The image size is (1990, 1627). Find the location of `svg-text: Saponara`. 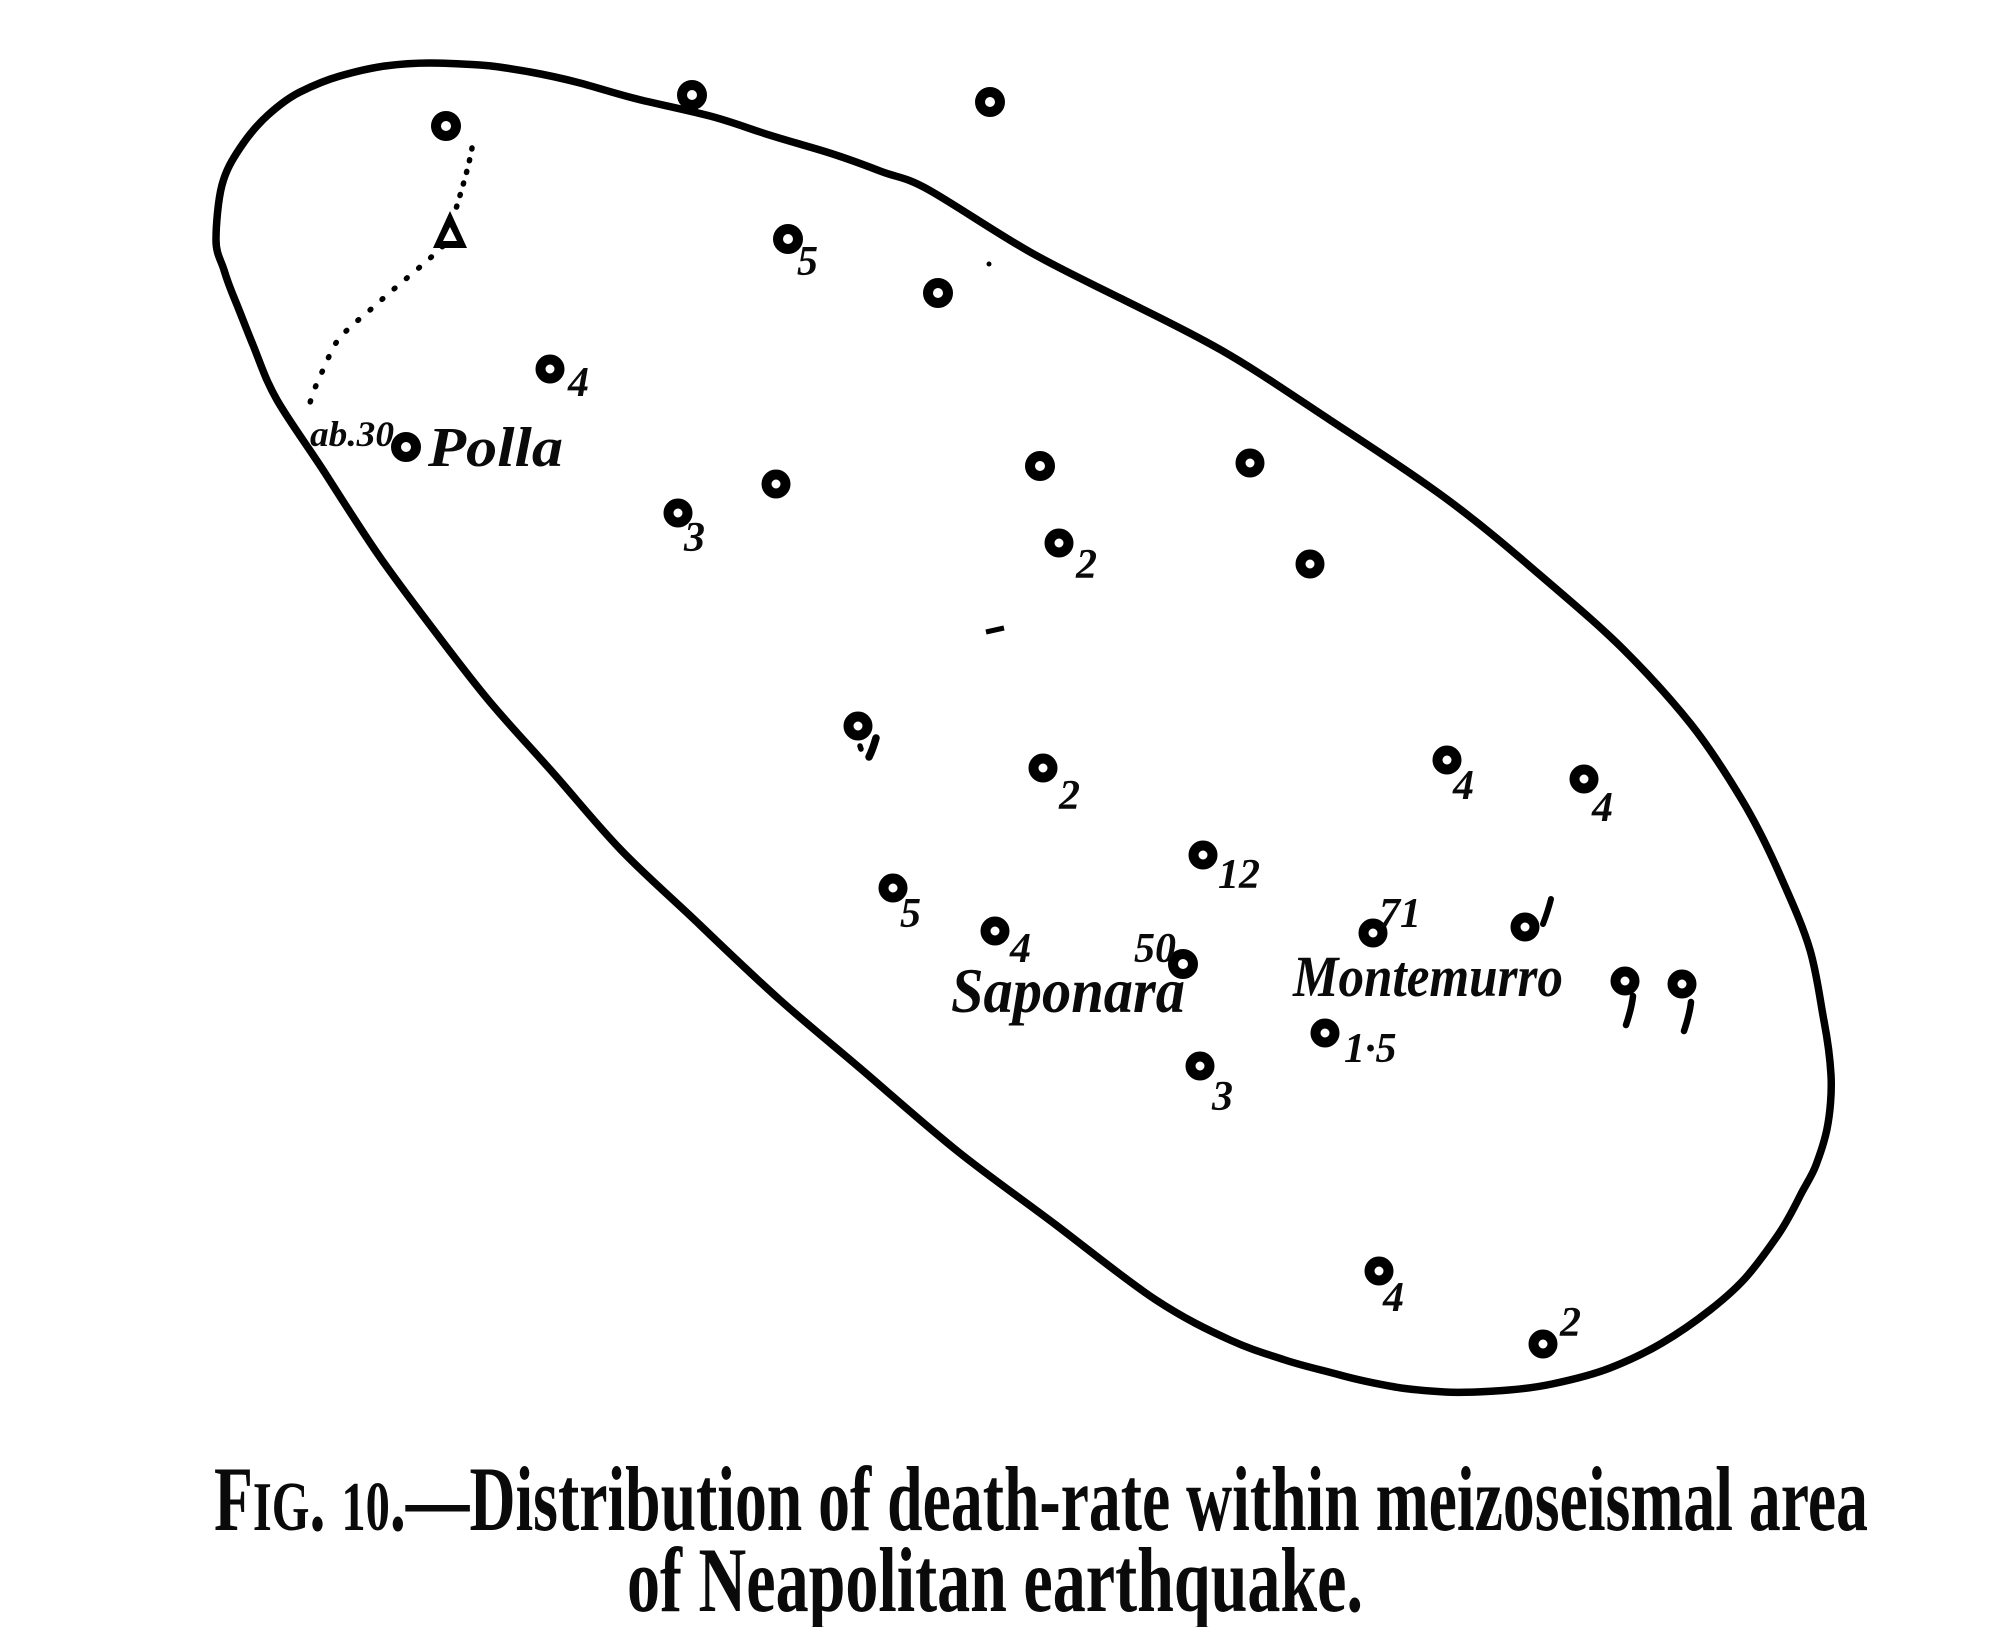

svg-text: Saponara is located at coordinates (1068, 990).